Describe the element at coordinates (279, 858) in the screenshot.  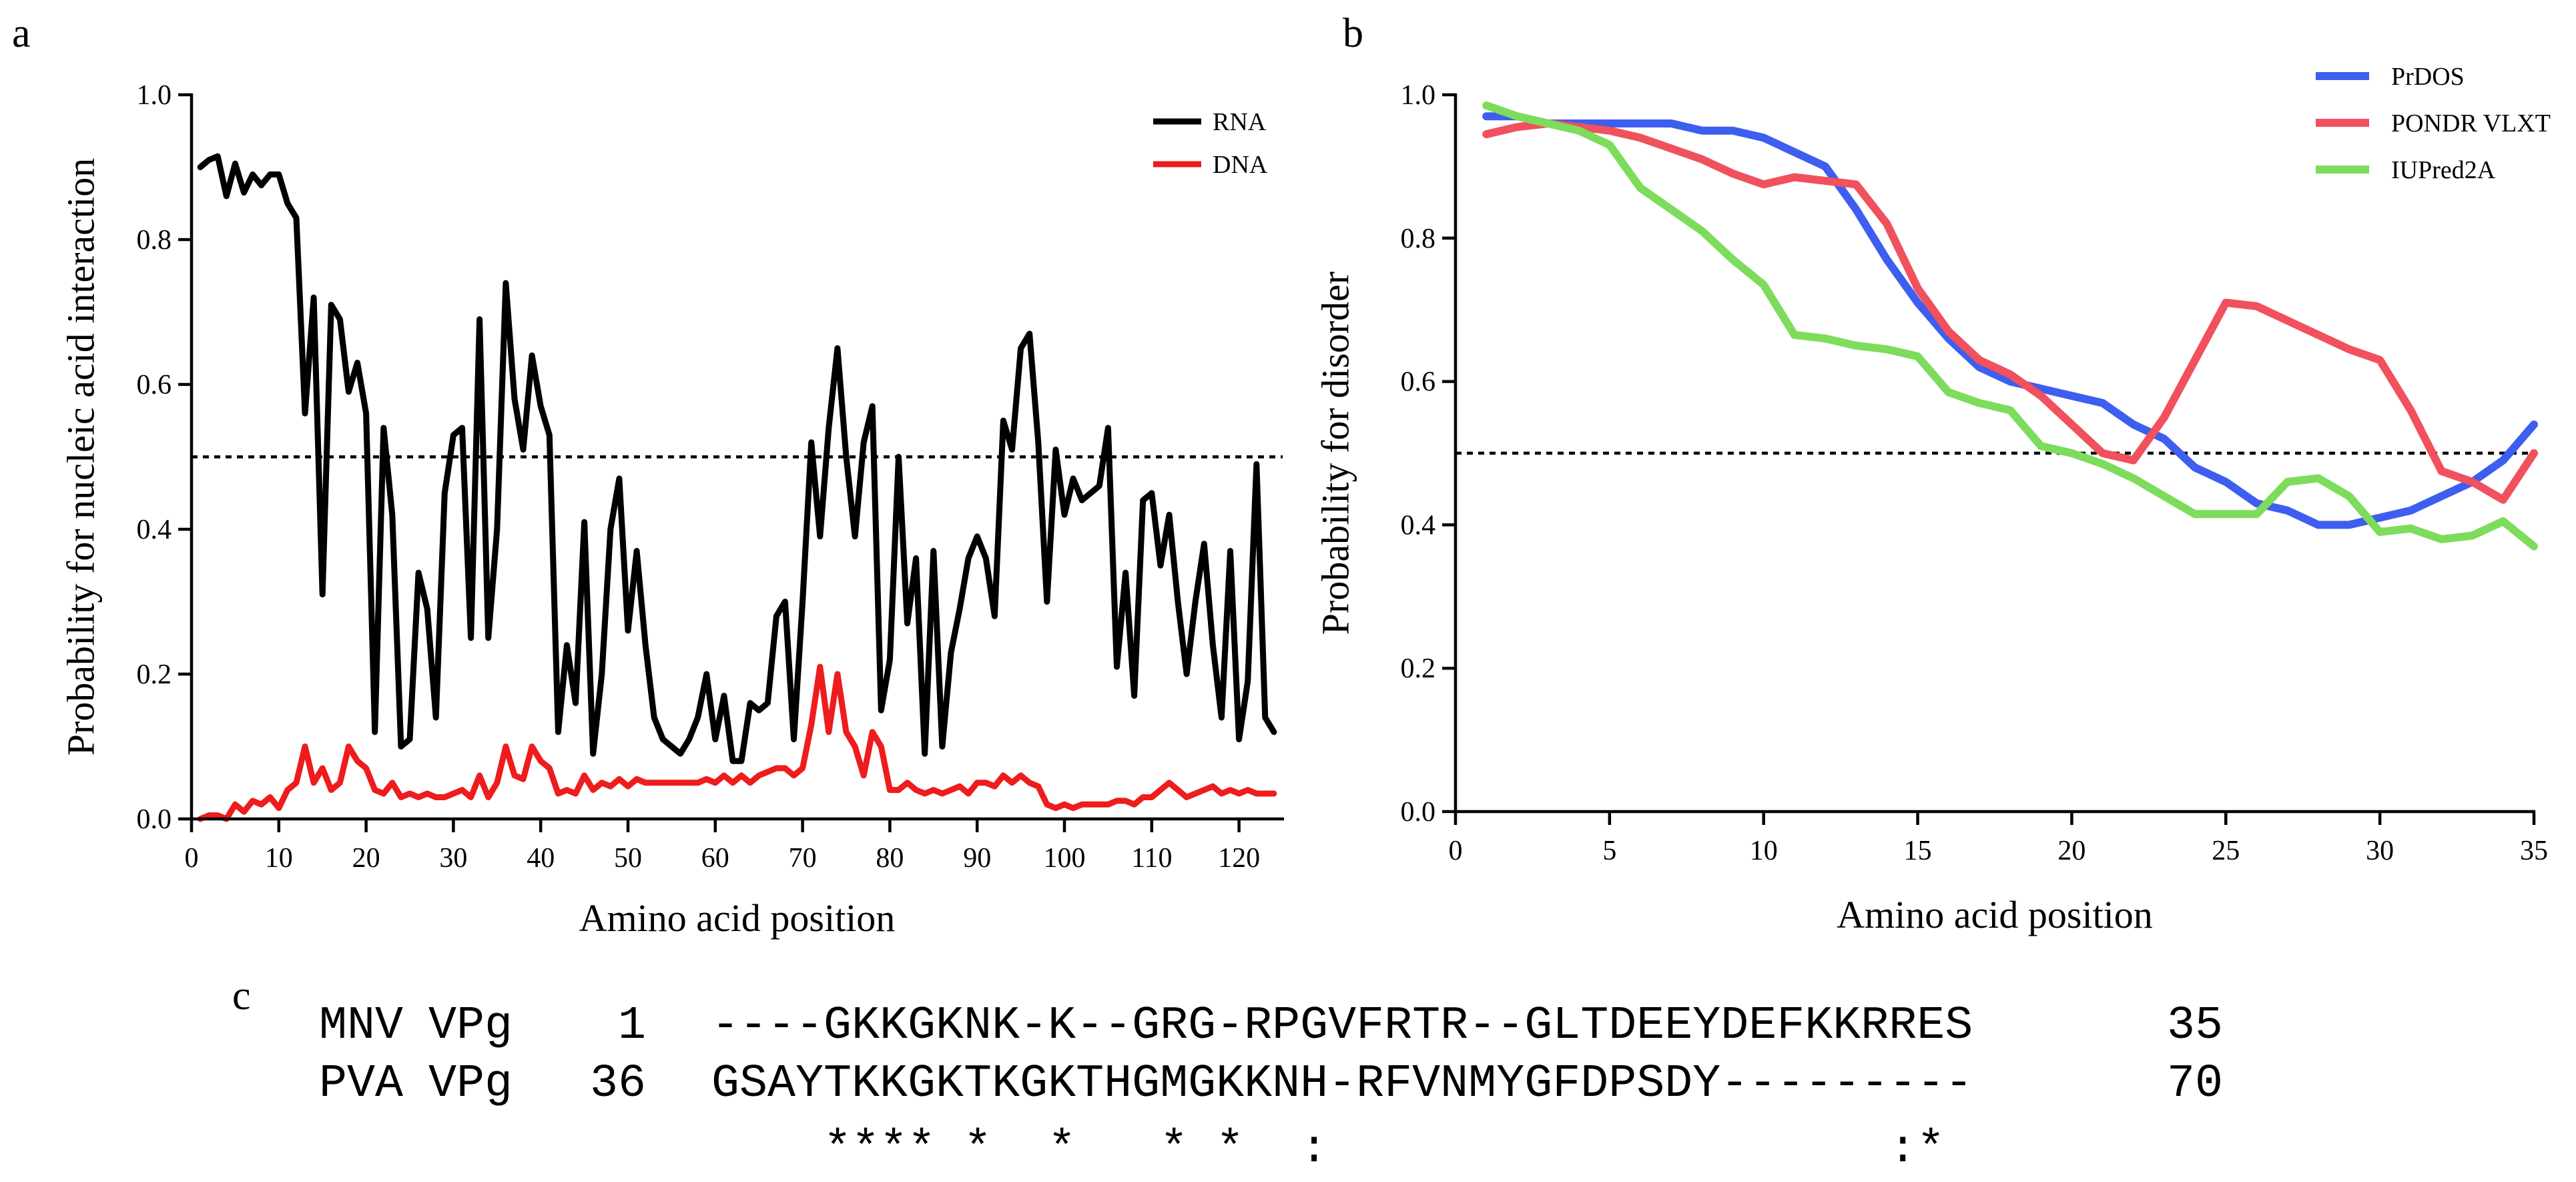
I see `panel-a-x-tick-label: 10` at that location.